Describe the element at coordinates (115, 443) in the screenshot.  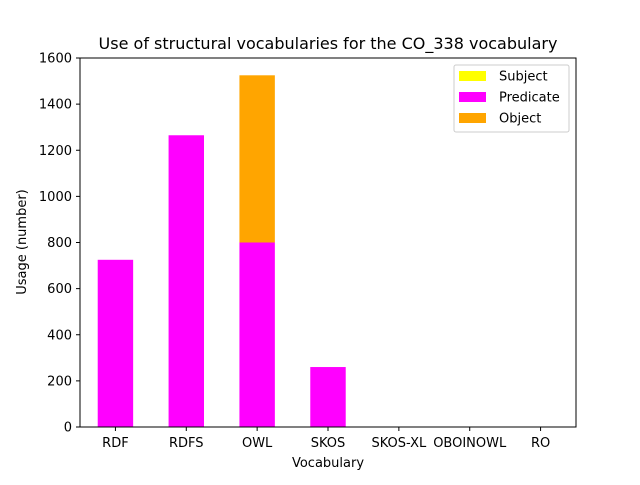
I see `x-tick-label: RDF` at that location.